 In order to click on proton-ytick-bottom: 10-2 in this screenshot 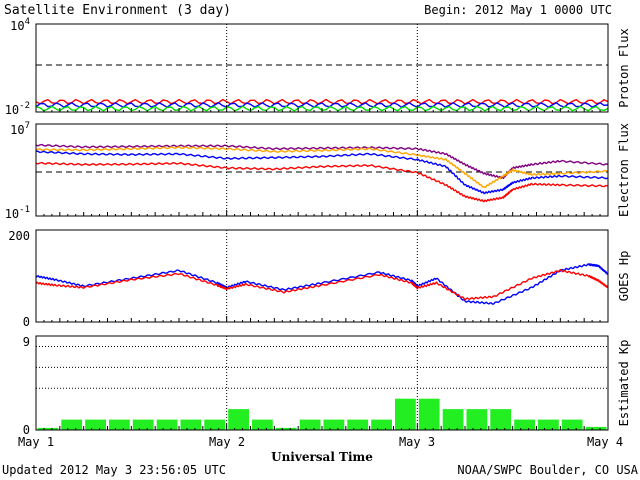, I will do `click(17, 109)`.